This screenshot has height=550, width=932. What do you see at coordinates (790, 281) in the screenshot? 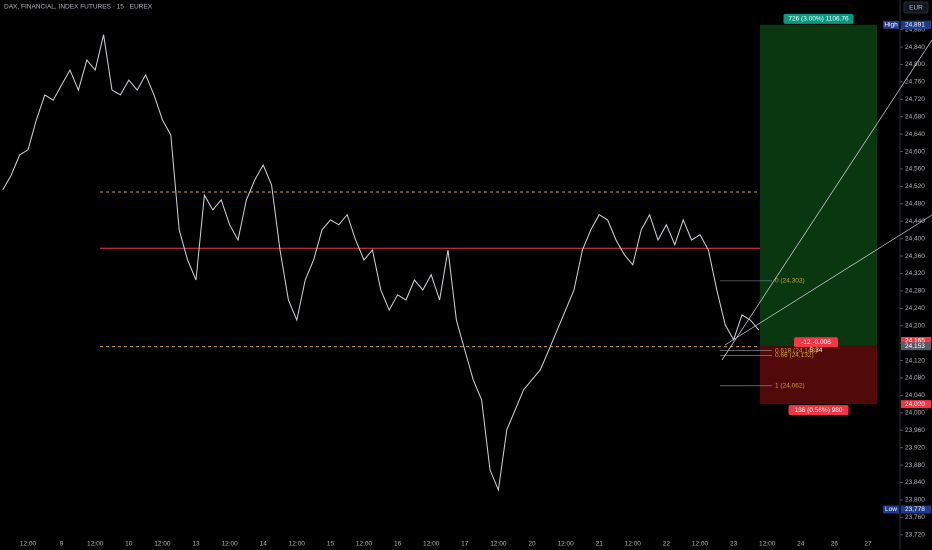
I see `fib-label: 0 (24,303)` at bounding box center [790, 281].